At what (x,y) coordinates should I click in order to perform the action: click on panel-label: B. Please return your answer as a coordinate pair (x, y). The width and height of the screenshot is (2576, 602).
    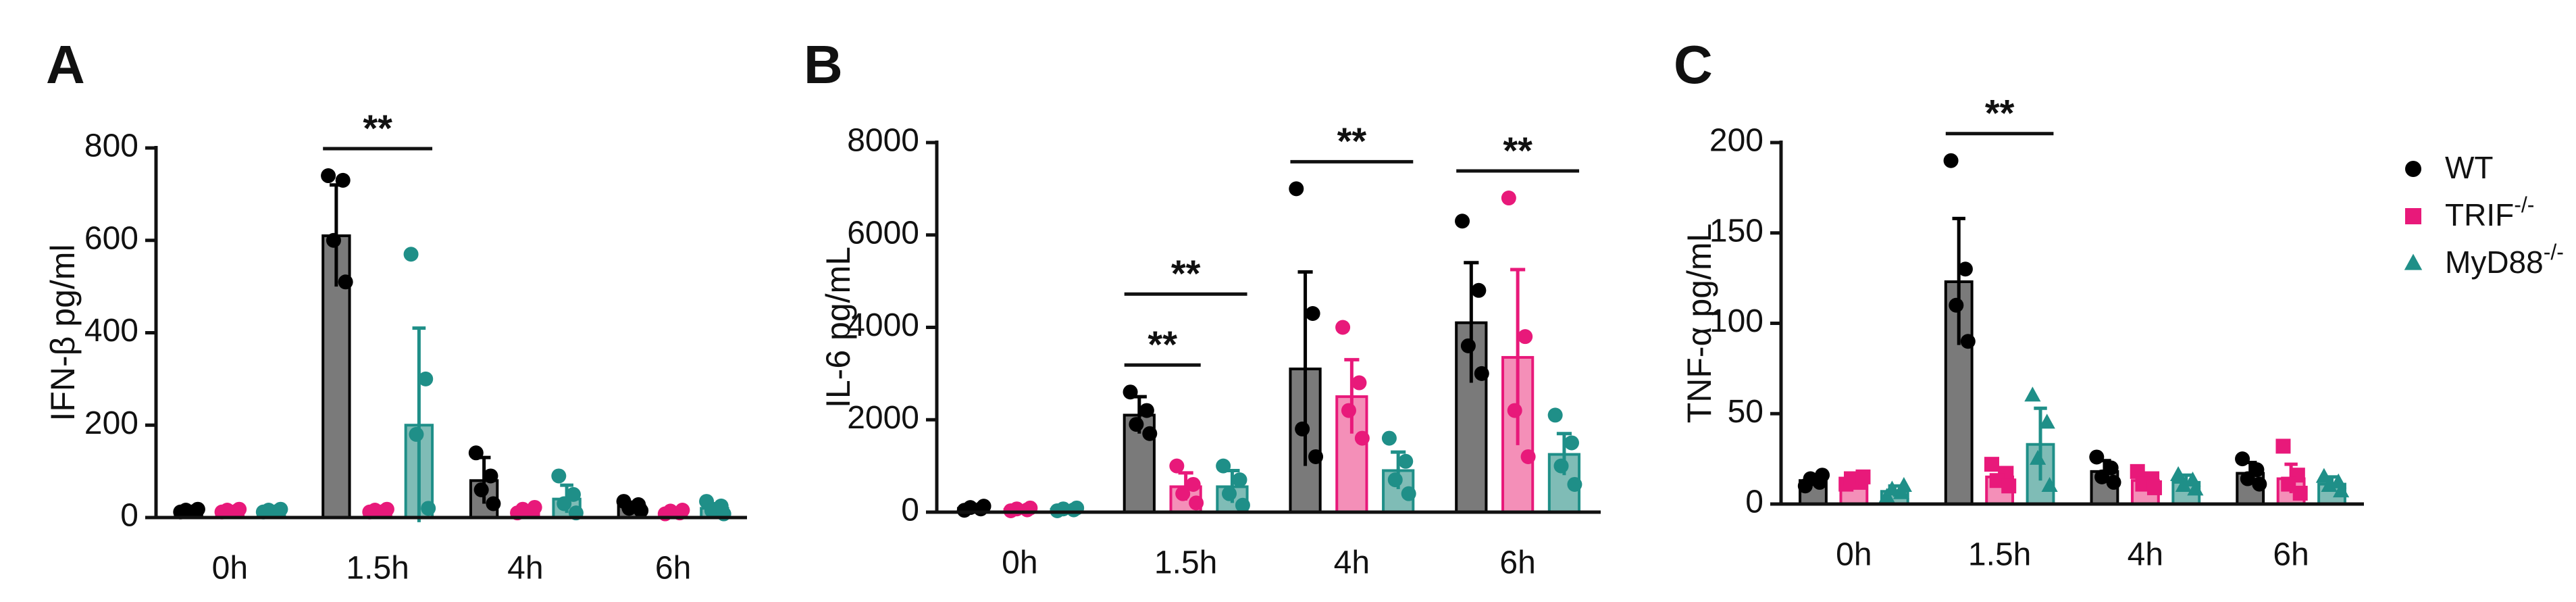
    Looking at the image, I should click on (823, 65).